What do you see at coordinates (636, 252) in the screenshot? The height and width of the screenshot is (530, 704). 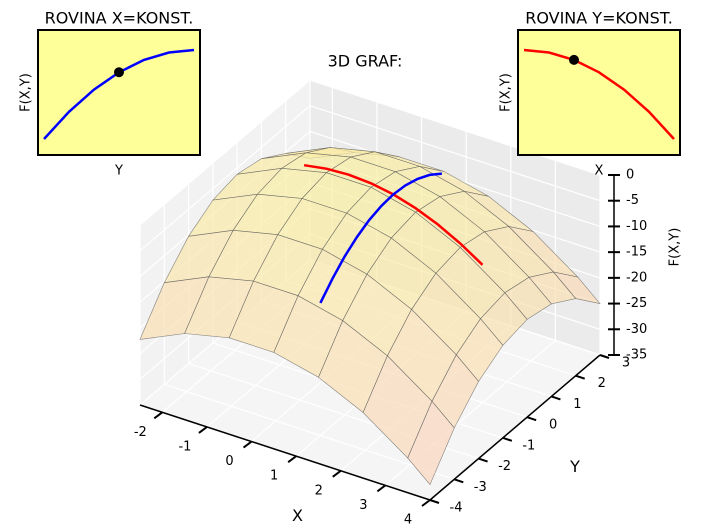 I see `z-tick-label: -15` at bounding box center [636, 252].